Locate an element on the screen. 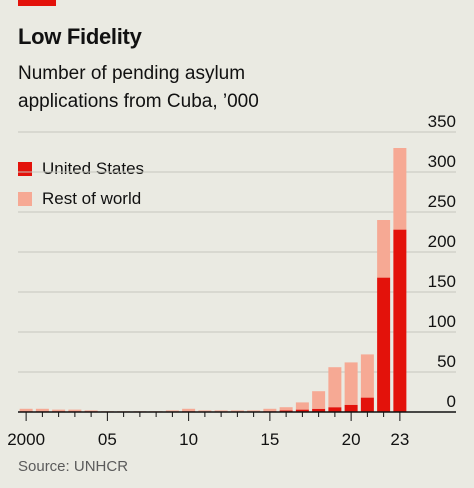  y-tick-label: 50 is located at coordinates (446, 361).